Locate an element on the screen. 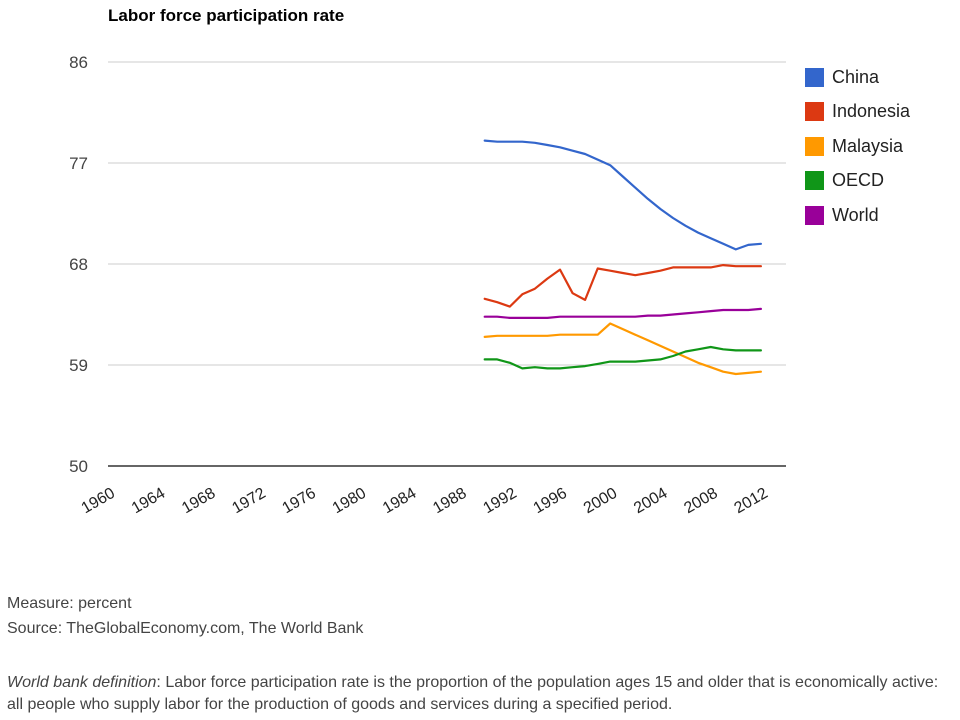  y-axis: 50 59 68 77 86 is located at coordinates (78, 264).